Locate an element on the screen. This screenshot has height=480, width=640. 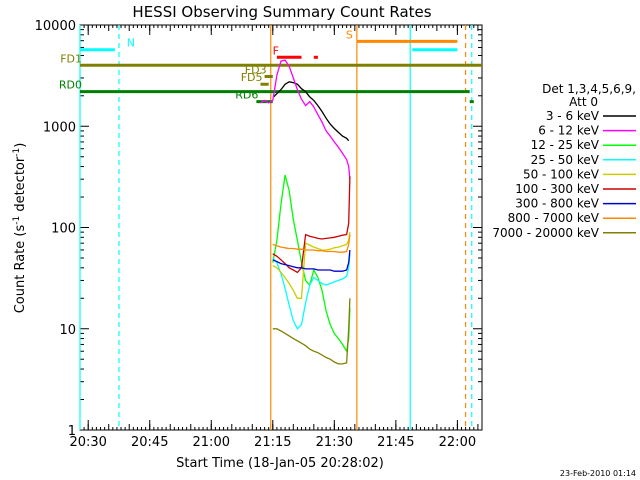
legend-label: 3 - 6 keV is located at coordinates (573, 116).